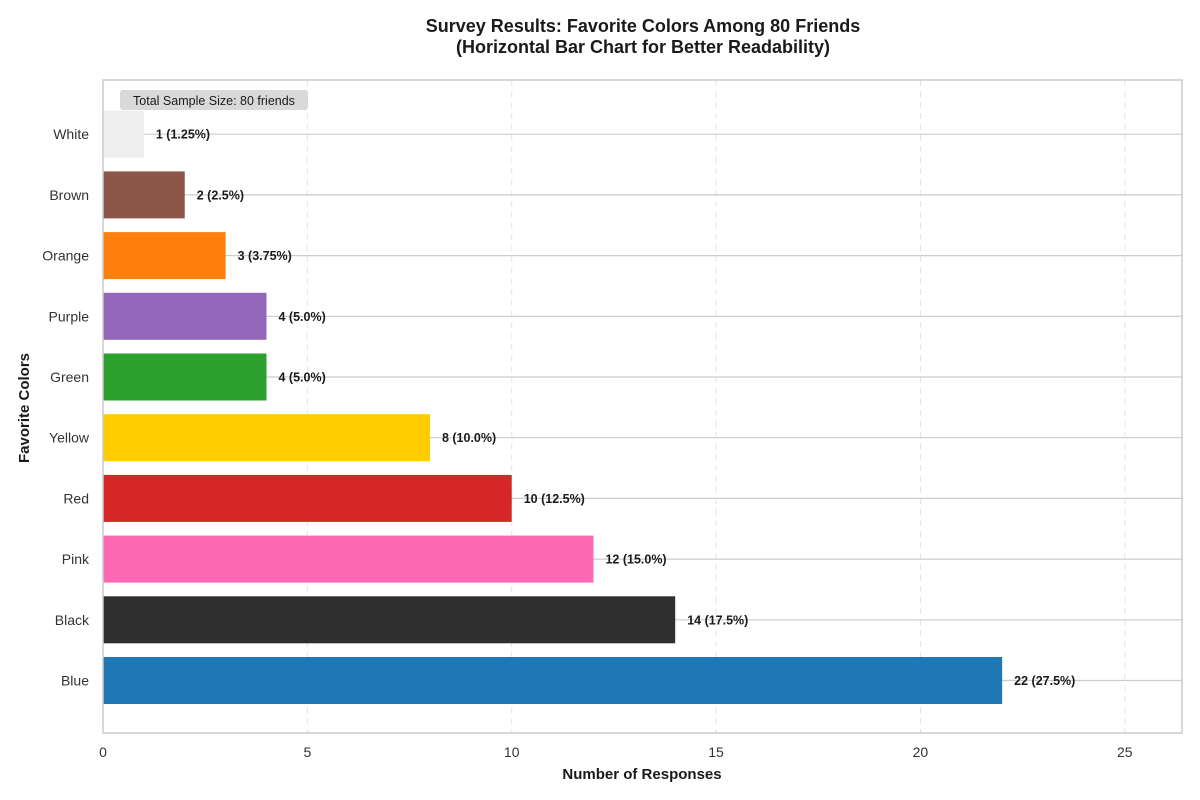 This screenshot has width=1200, height=800. What do you see at coordinates (71, 134) in the screenshot?
I see `y-tick-label: White` at bounding box center [71, 134].